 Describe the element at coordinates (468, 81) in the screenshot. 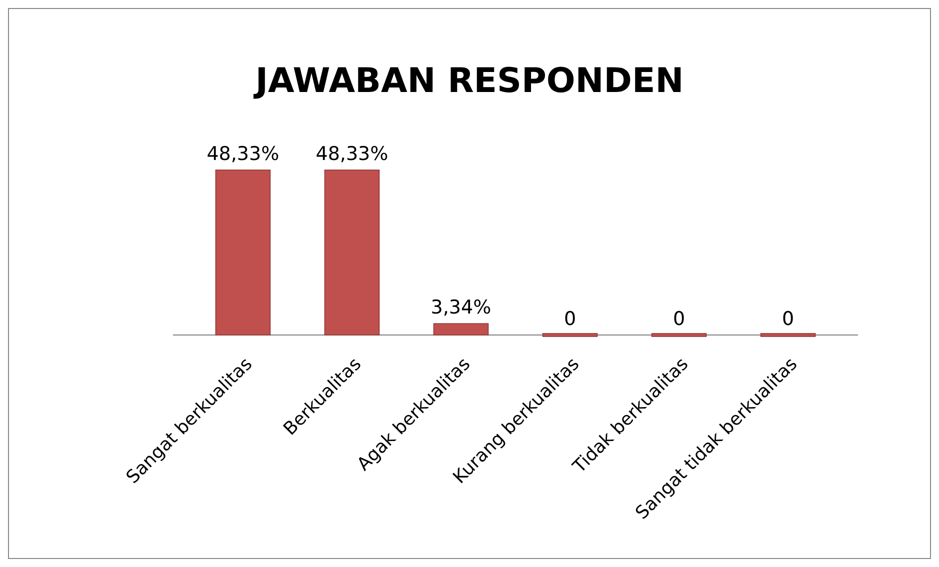

I see `chart-title: JAWABAN RESPONDEN` at that location.